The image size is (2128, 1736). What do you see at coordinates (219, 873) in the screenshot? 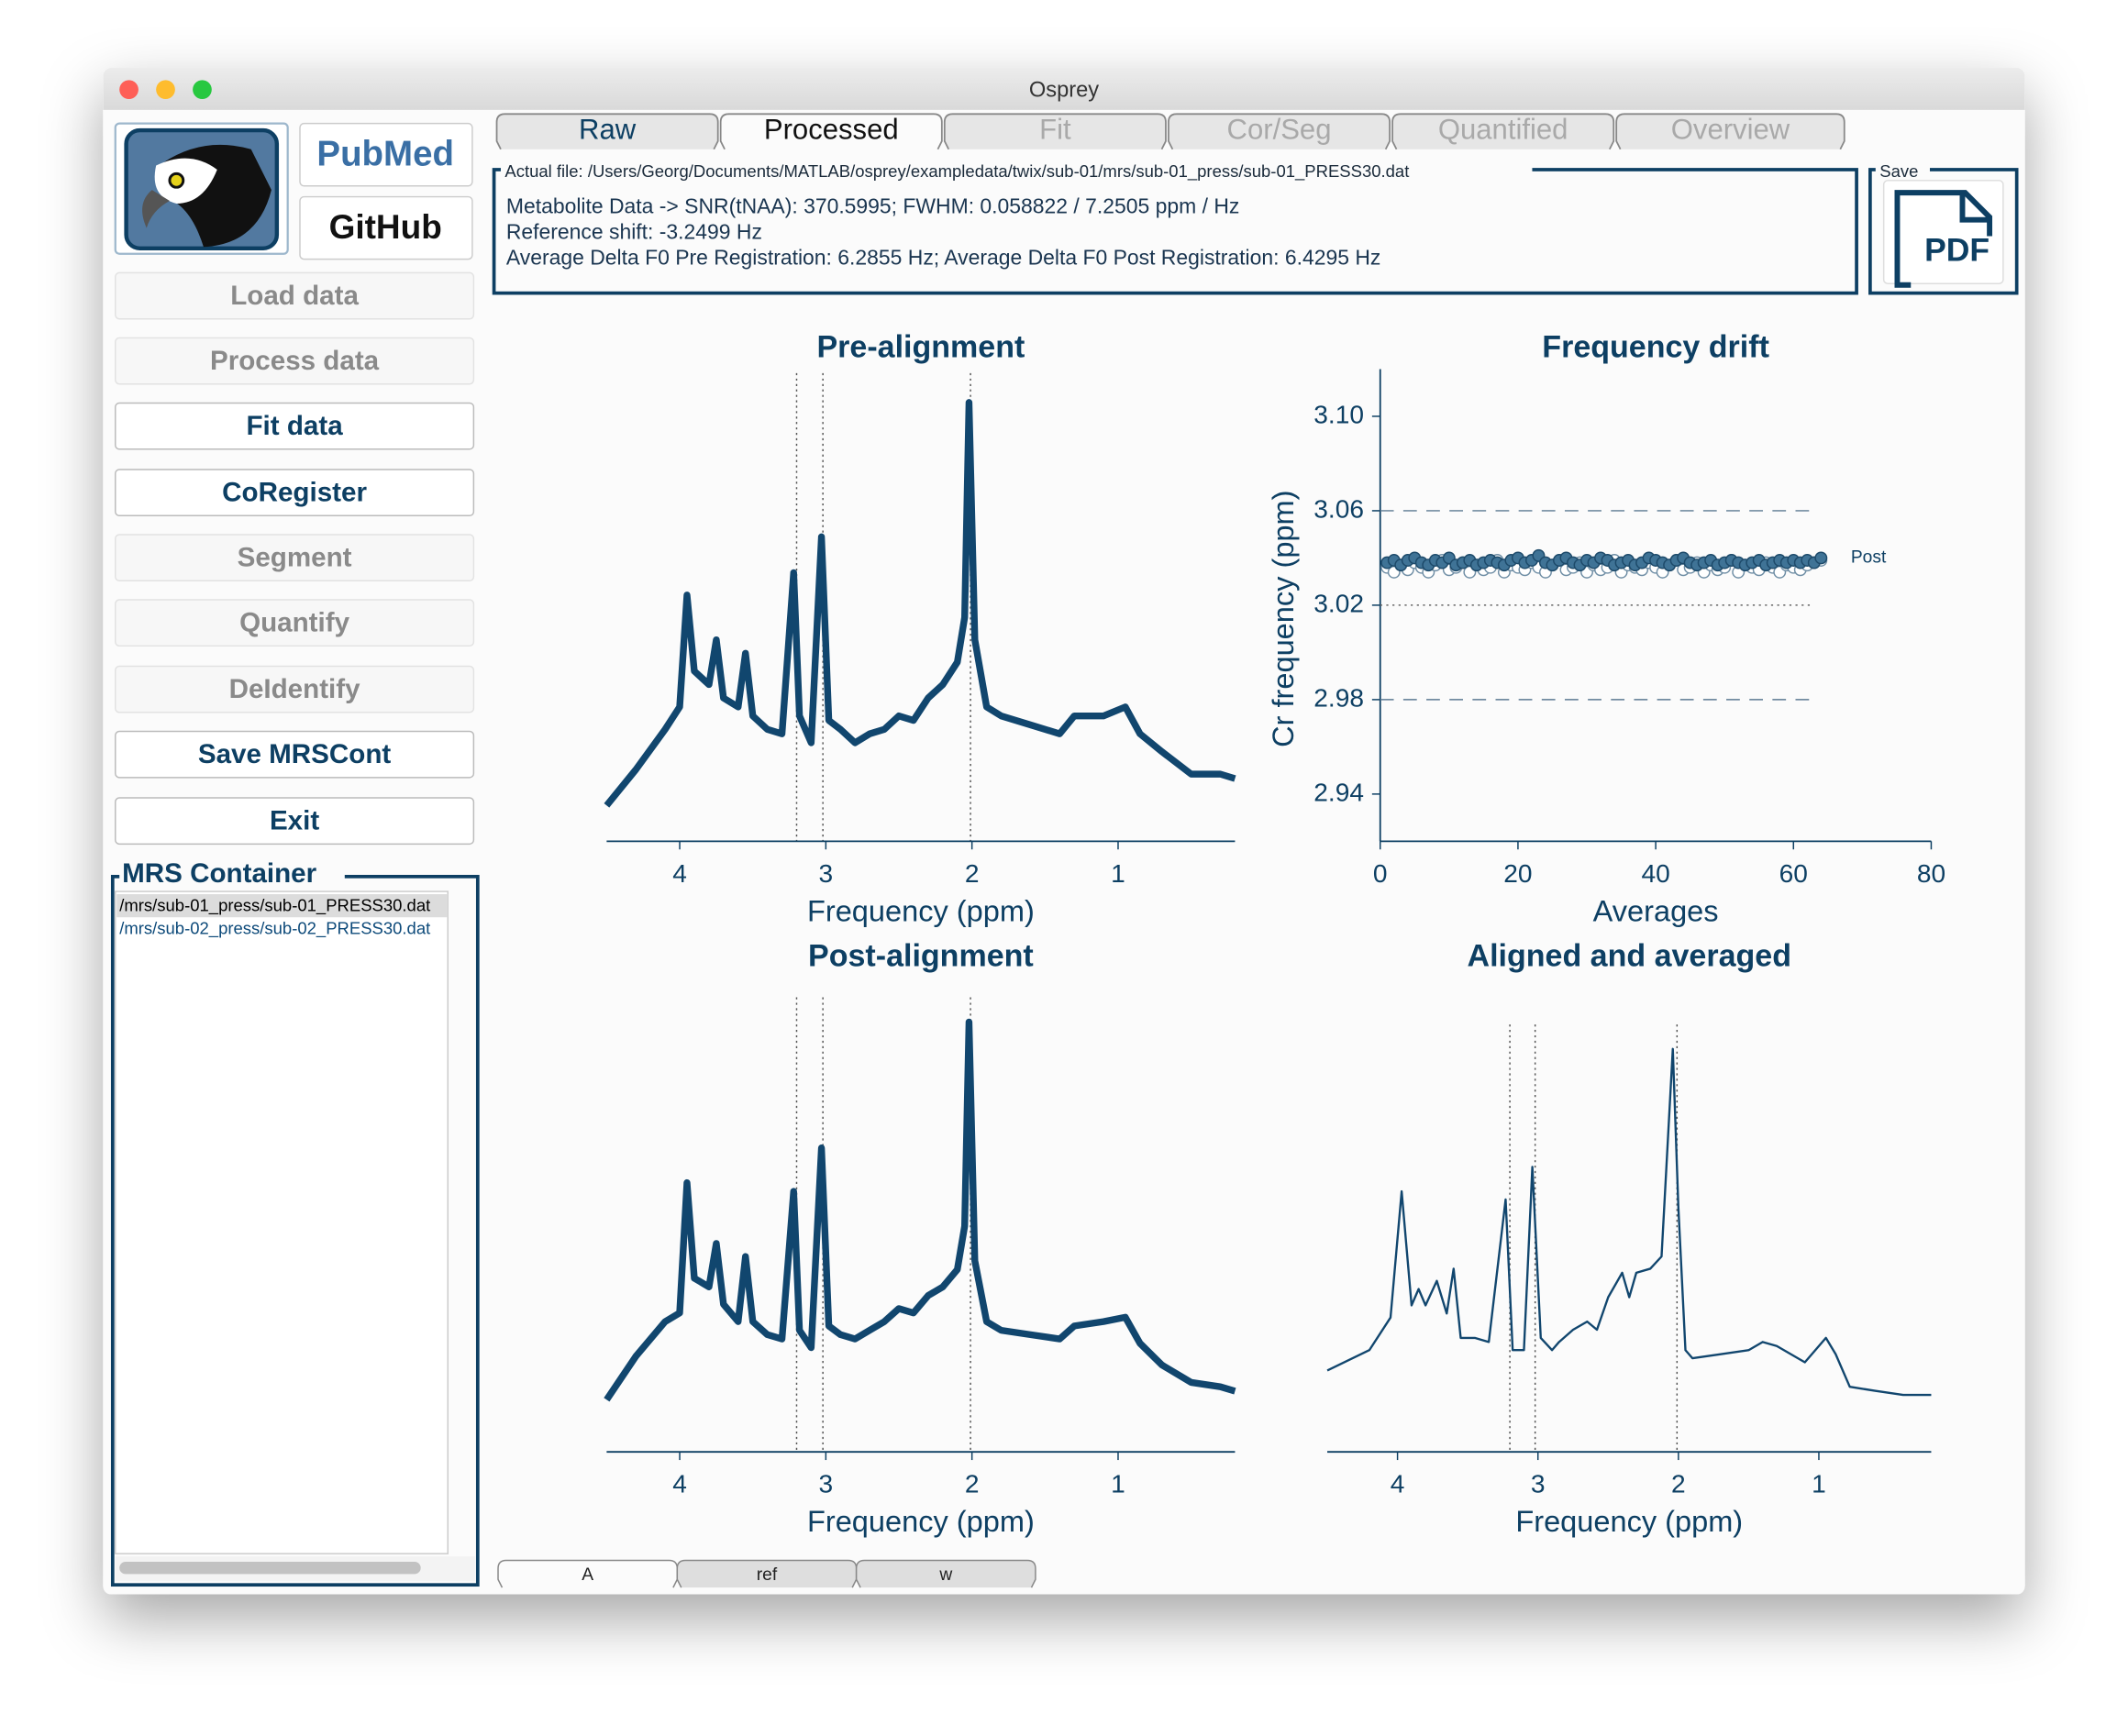
I see `container-label: MRS Container` at bounding box center [219, 873].